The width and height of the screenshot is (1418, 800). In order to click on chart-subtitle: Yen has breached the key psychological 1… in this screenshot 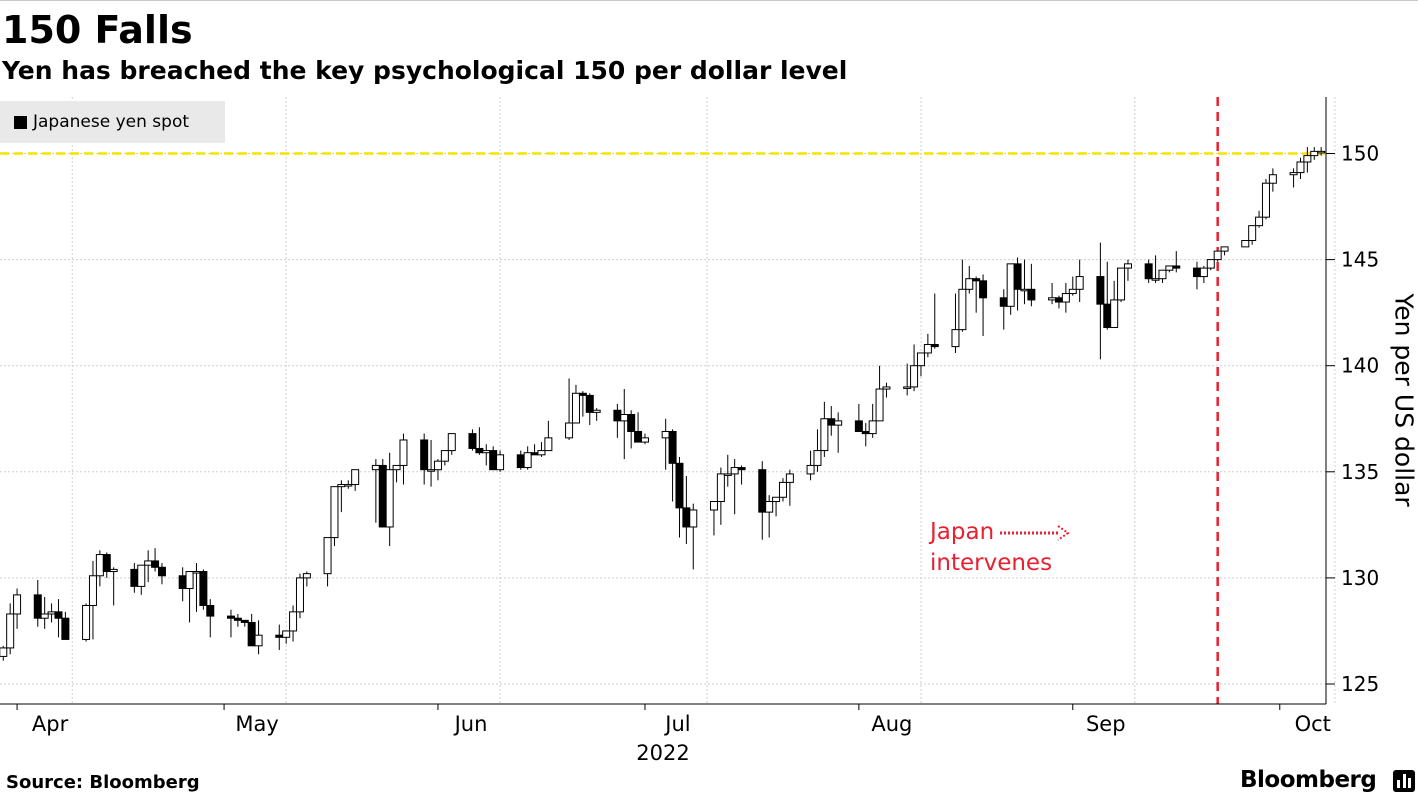, I will do `click(425, 70)`.